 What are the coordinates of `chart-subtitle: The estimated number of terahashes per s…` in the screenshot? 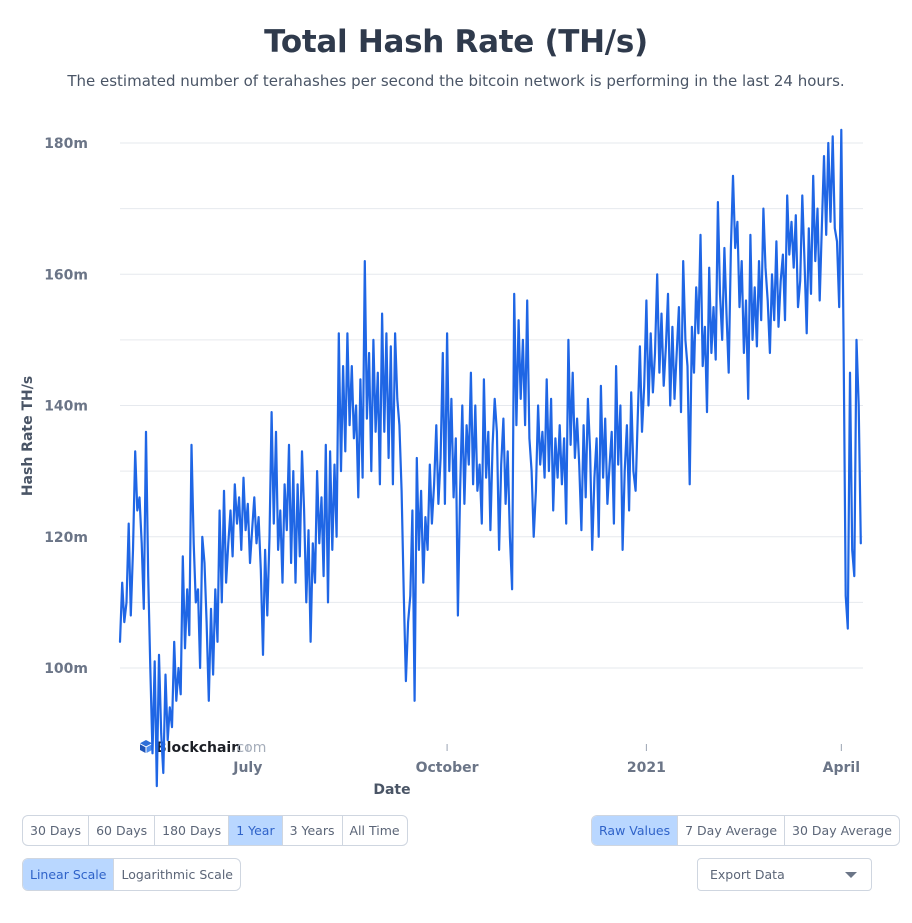 It's located at (456, 81).